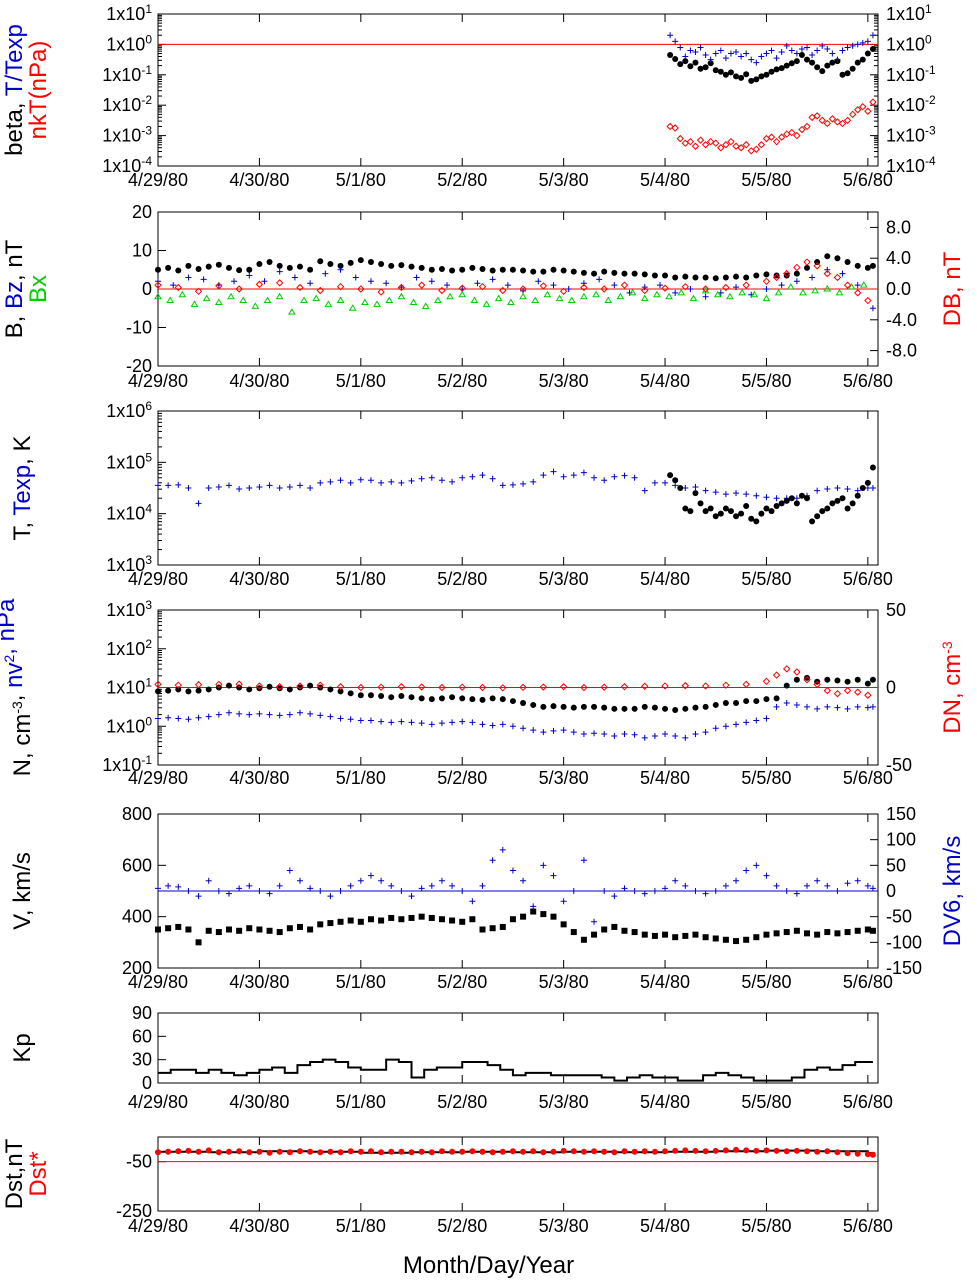 This screenshot has height=1285, width=977. Describe the element at coordinates (129, 410) in the screenshot. I see `y-tick-label: 1x10⁶` at that location.